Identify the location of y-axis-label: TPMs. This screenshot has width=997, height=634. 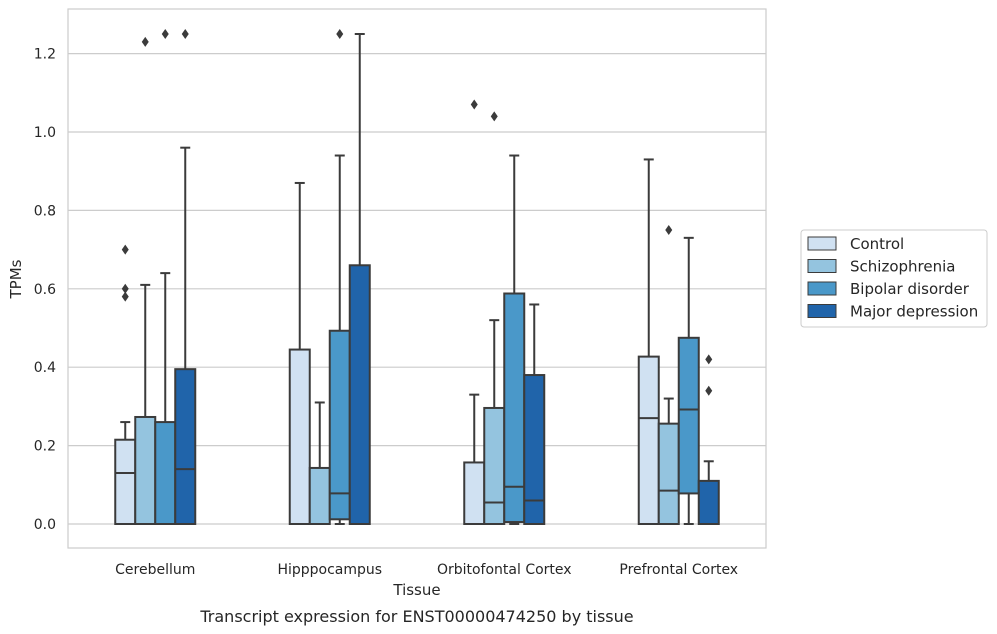
(16, 279).